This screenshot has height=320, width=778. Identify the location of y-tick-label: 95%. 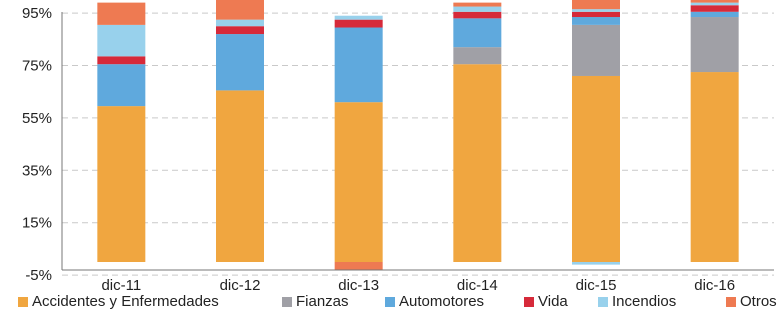
(37, 13).